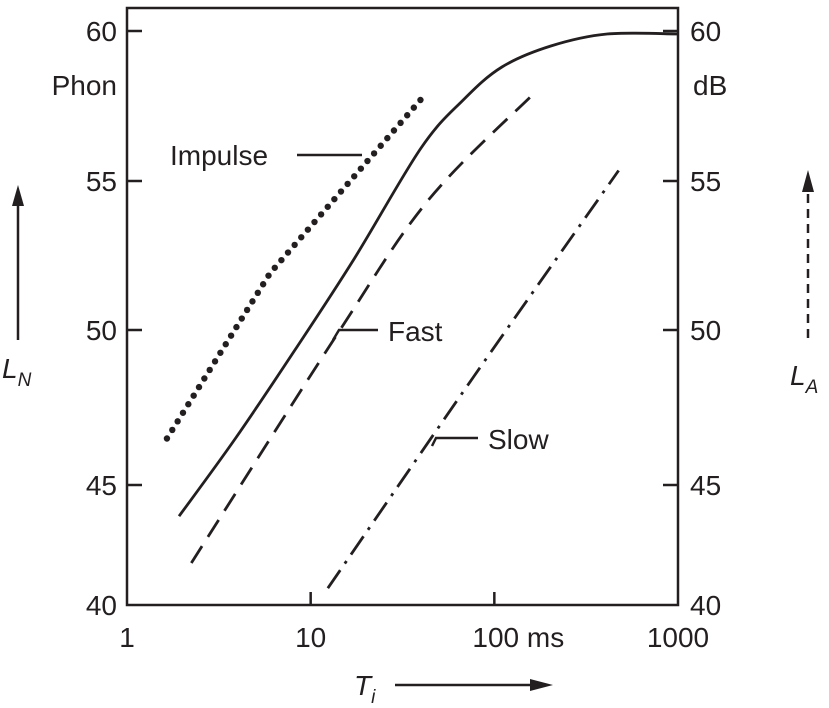  I want to click on x-tick-label: 10, so click(310, 637).